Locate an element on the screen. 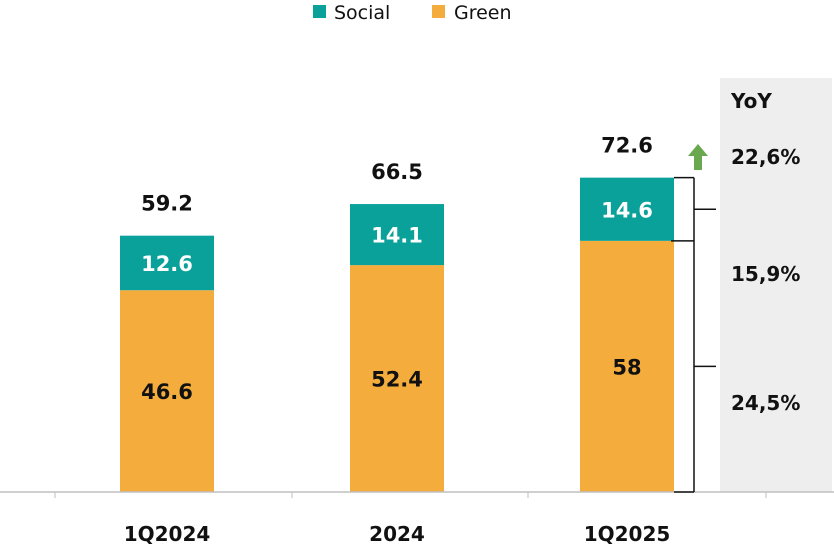  data-label-green: 46.6 is located at coordinates (167, 392).